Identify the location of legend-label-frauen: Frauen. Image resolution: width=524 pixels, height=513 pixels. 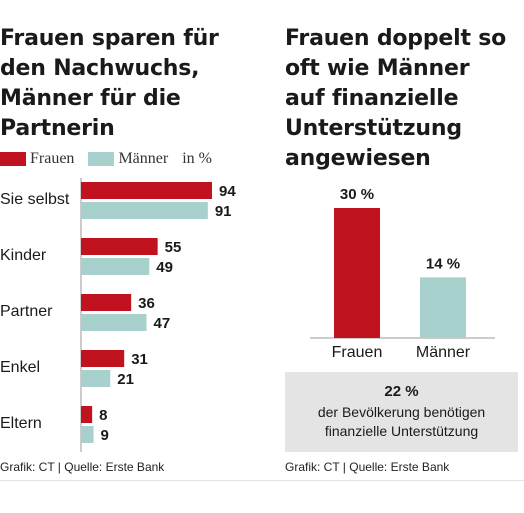
(52, 158).